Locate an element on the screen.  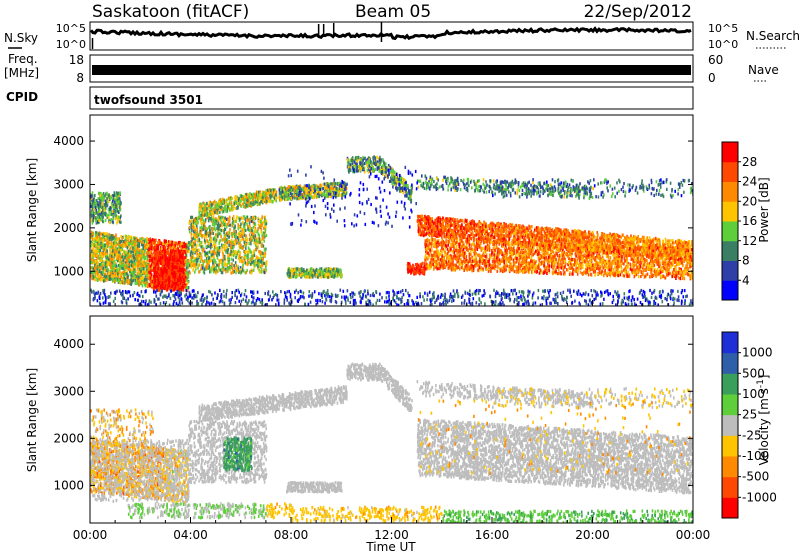
date-label: 22/Sep/2012 is located at coordinates (638, 12).